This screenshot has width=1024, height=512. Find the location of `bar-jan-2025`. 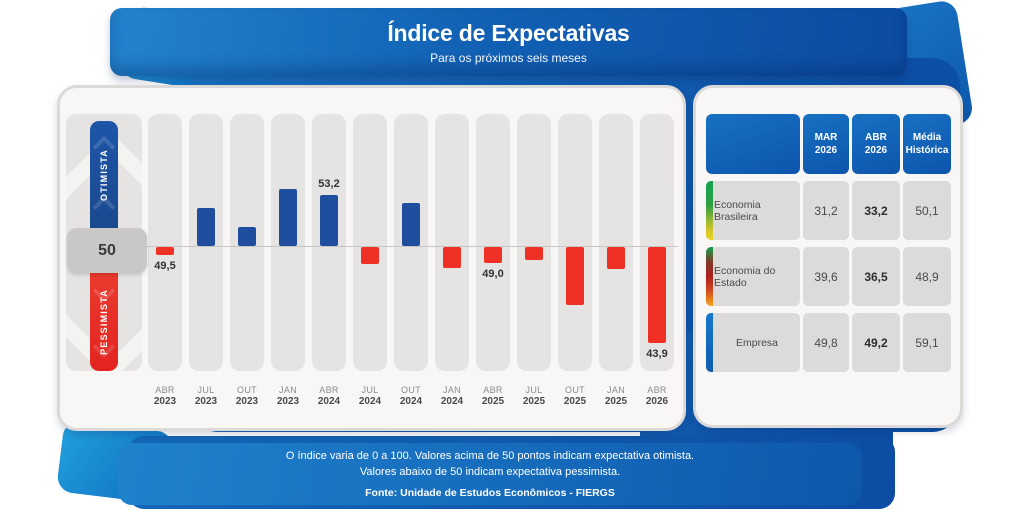

bar-jan-2025 is located at coordinates (616, 258).